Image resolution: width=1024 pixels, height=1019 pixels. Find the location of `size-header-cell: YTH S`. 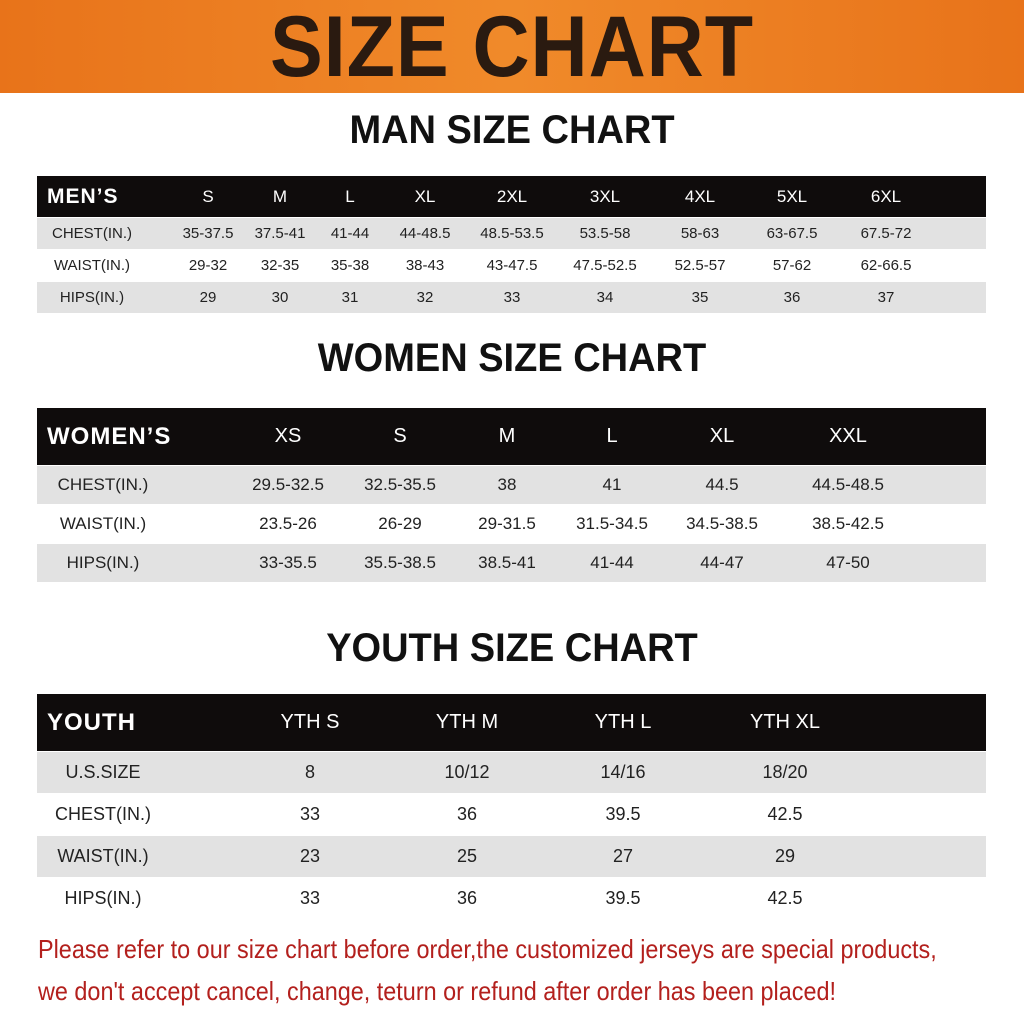

size-header-cell: YTH S is located at coordinates (310, 722).